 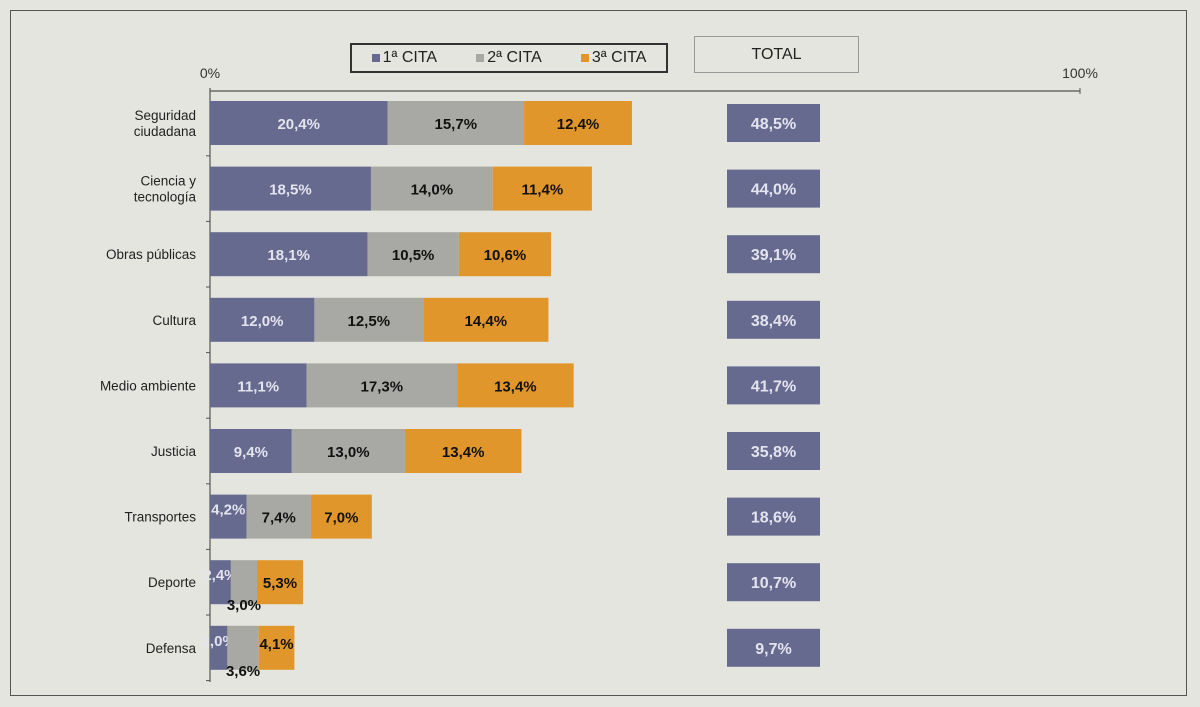 I want to click on legend-item-1: 1ª CITA, so click(x=404, y=58).